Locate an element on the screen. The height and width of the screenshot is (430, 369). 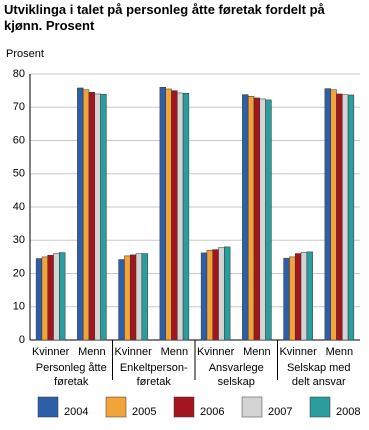
legend-label: 2005 is located at coordinates (144, 412).